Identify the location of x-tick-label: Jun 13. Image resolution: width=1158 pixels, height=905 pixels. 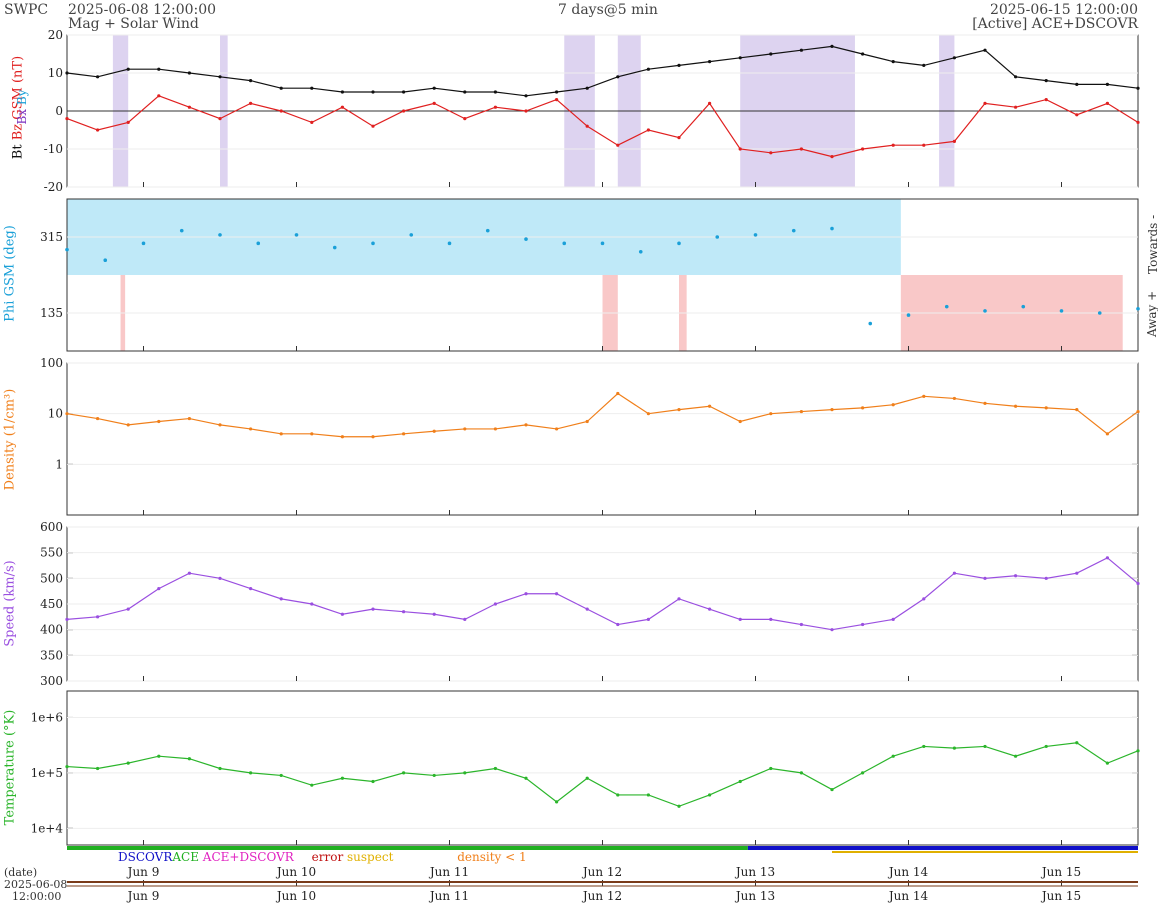
(754, 872).